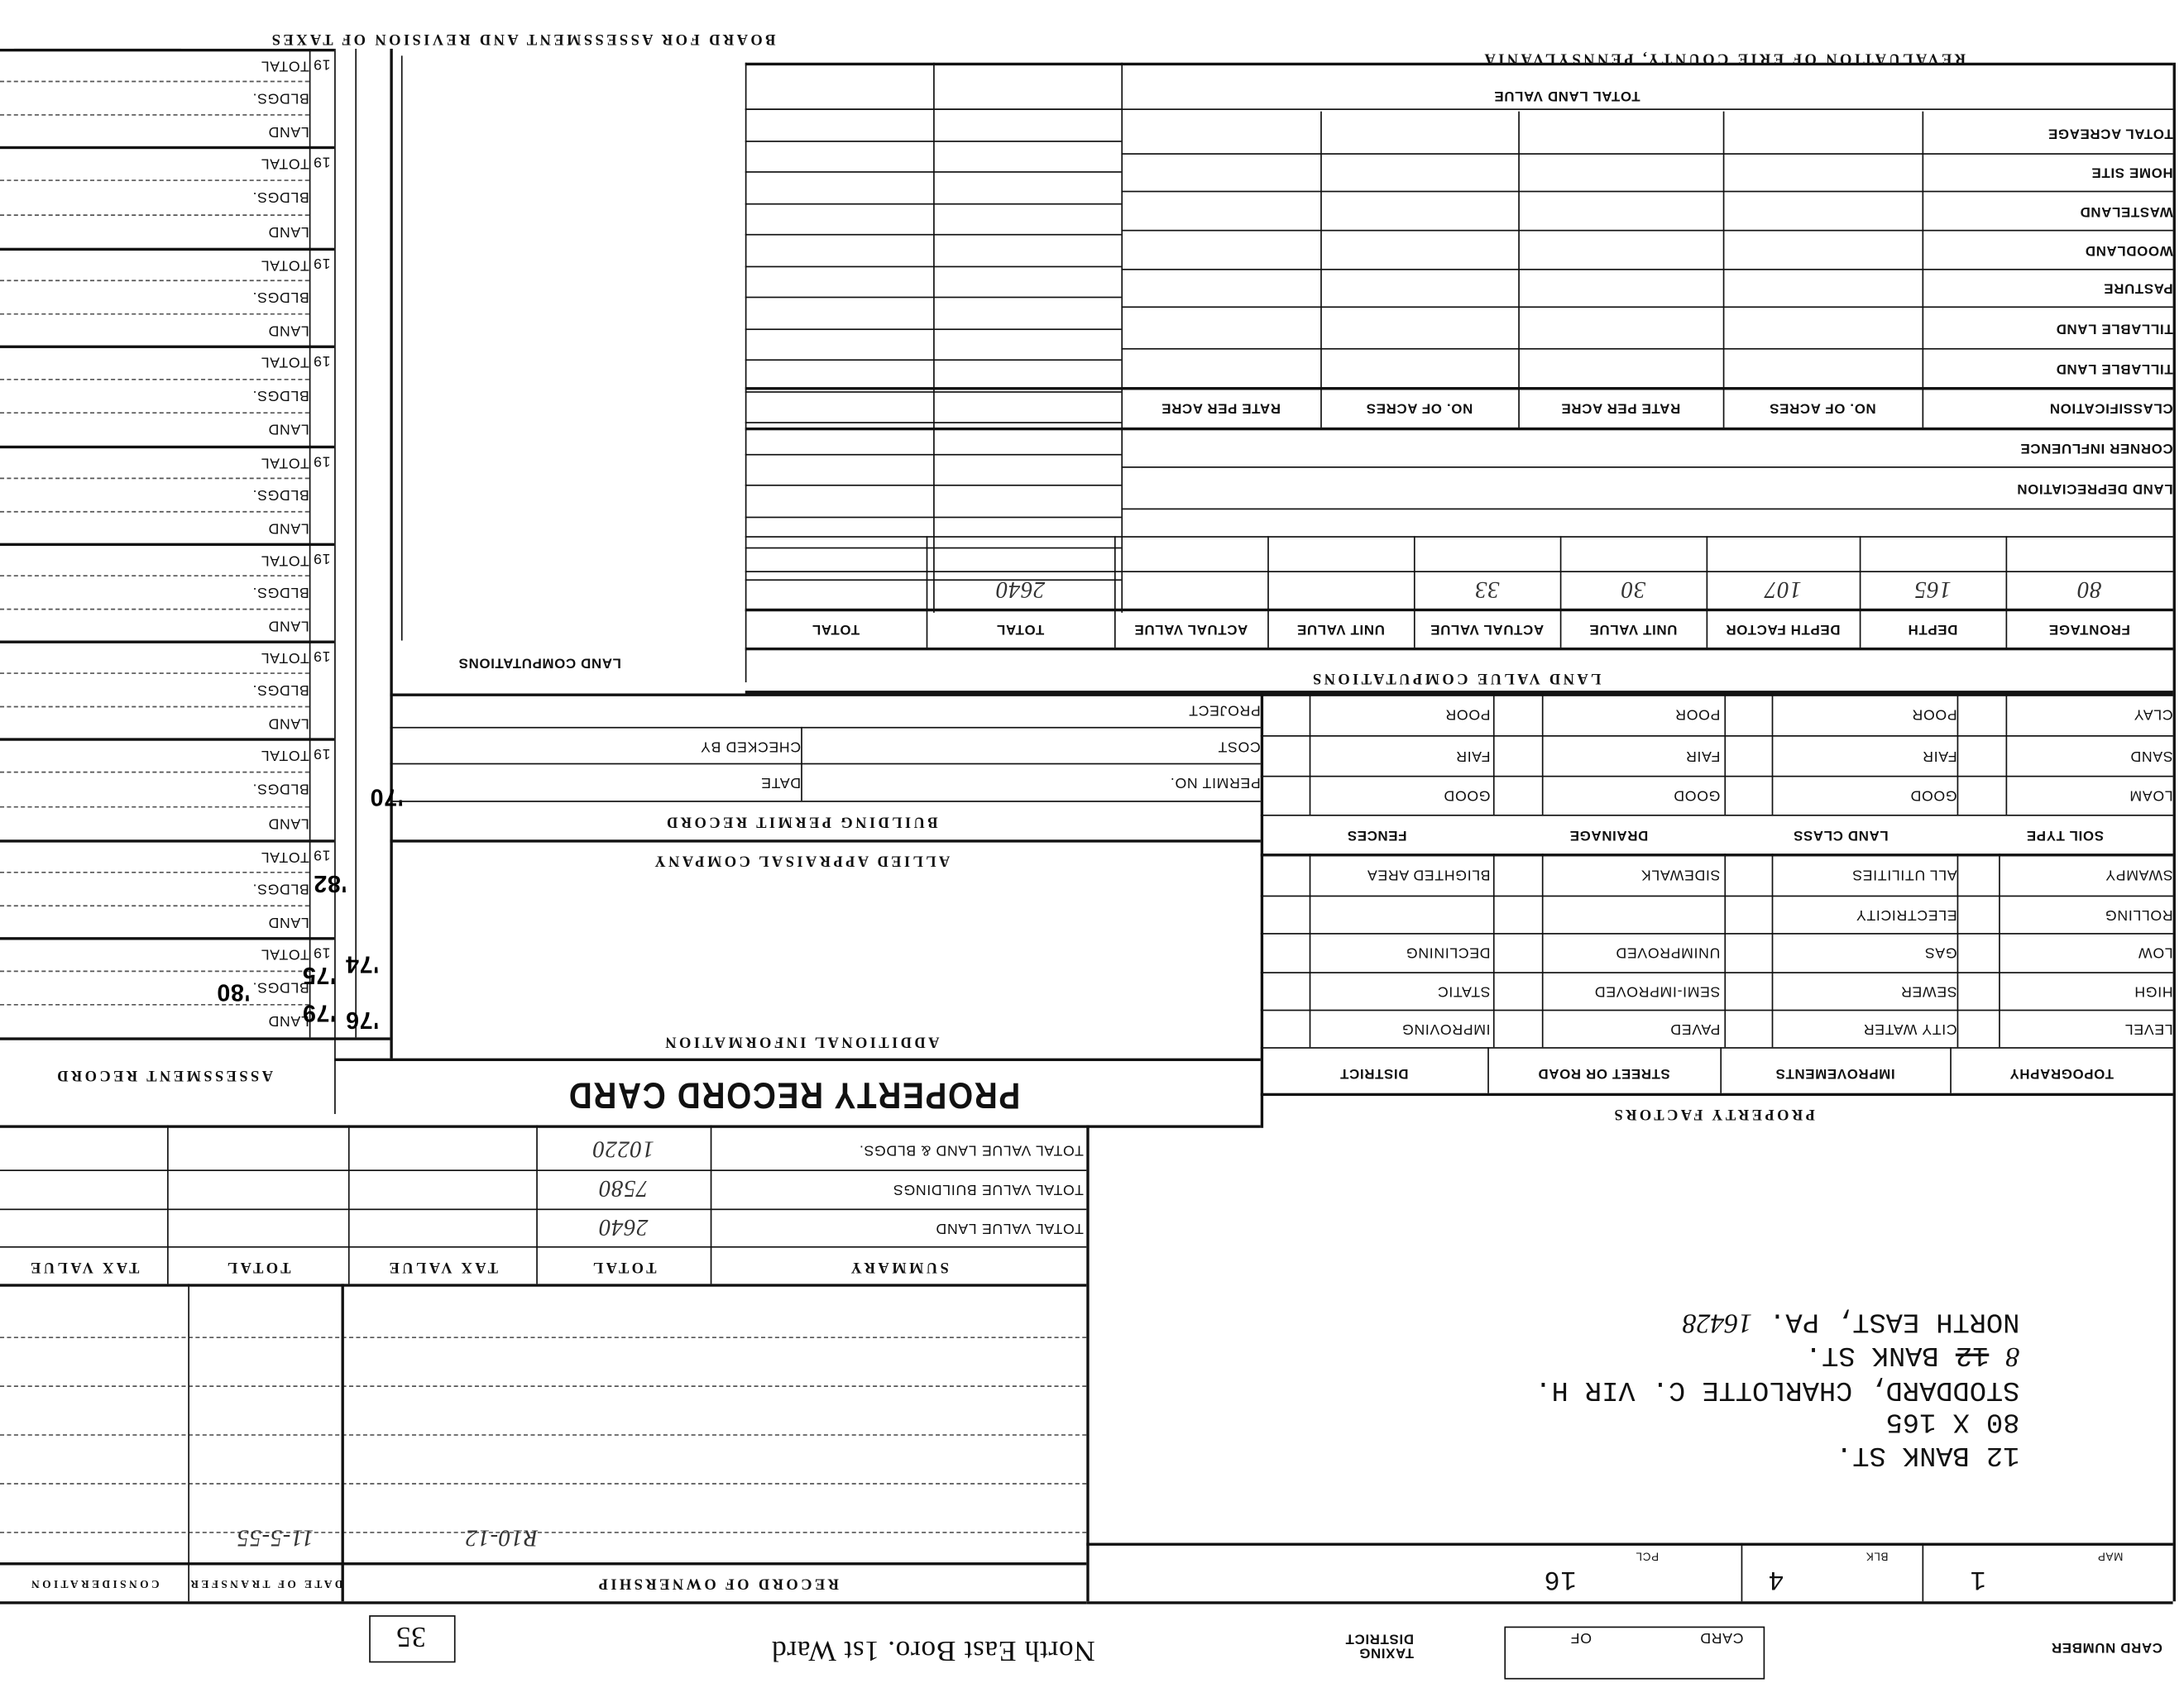 The width and height of the screenshot is (2184, 1688). Describe the element at coordinates (1603, 1073) in the screenshot. I see `property-factor-header: STREET OR ROAD` at that location.